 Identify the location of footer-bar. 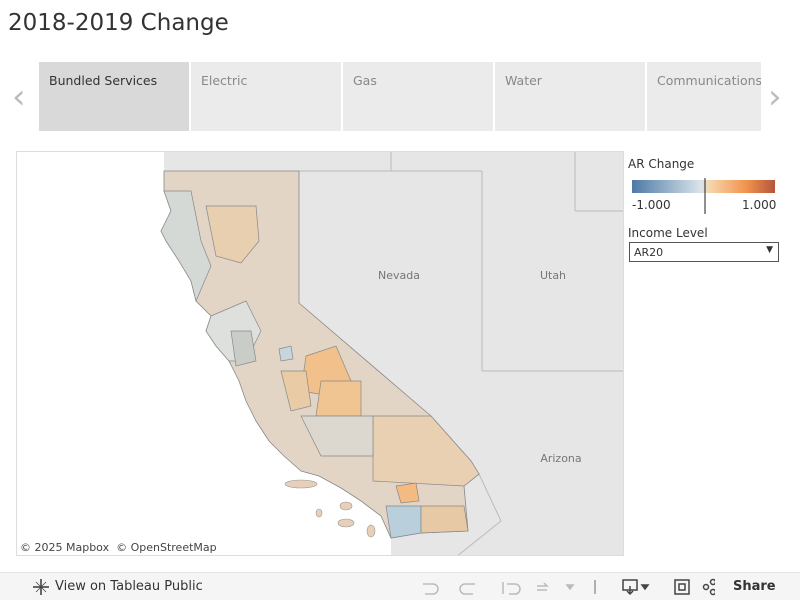
(400, 586).